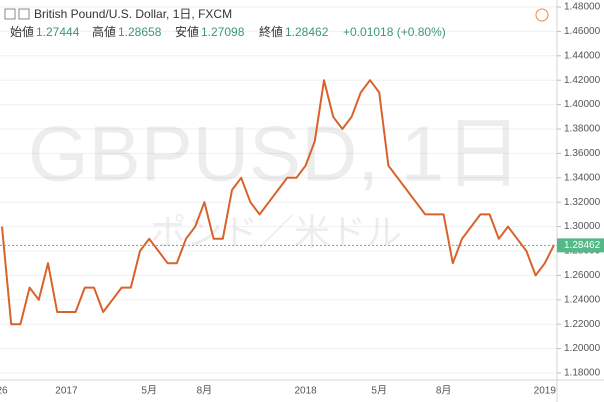 Image resolution: width=604 pixels, height=402 pixels. Describe the element at coordinates (307, 32) in the screenshot. I see `close-value: 1.28462` at that location.